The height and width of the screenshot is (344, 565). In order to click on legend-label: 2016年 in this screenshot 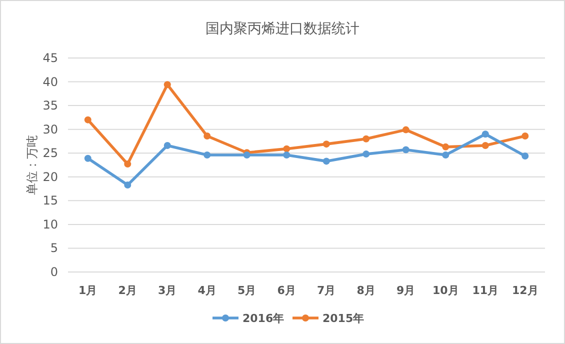, I will do `click(263, 318)`.